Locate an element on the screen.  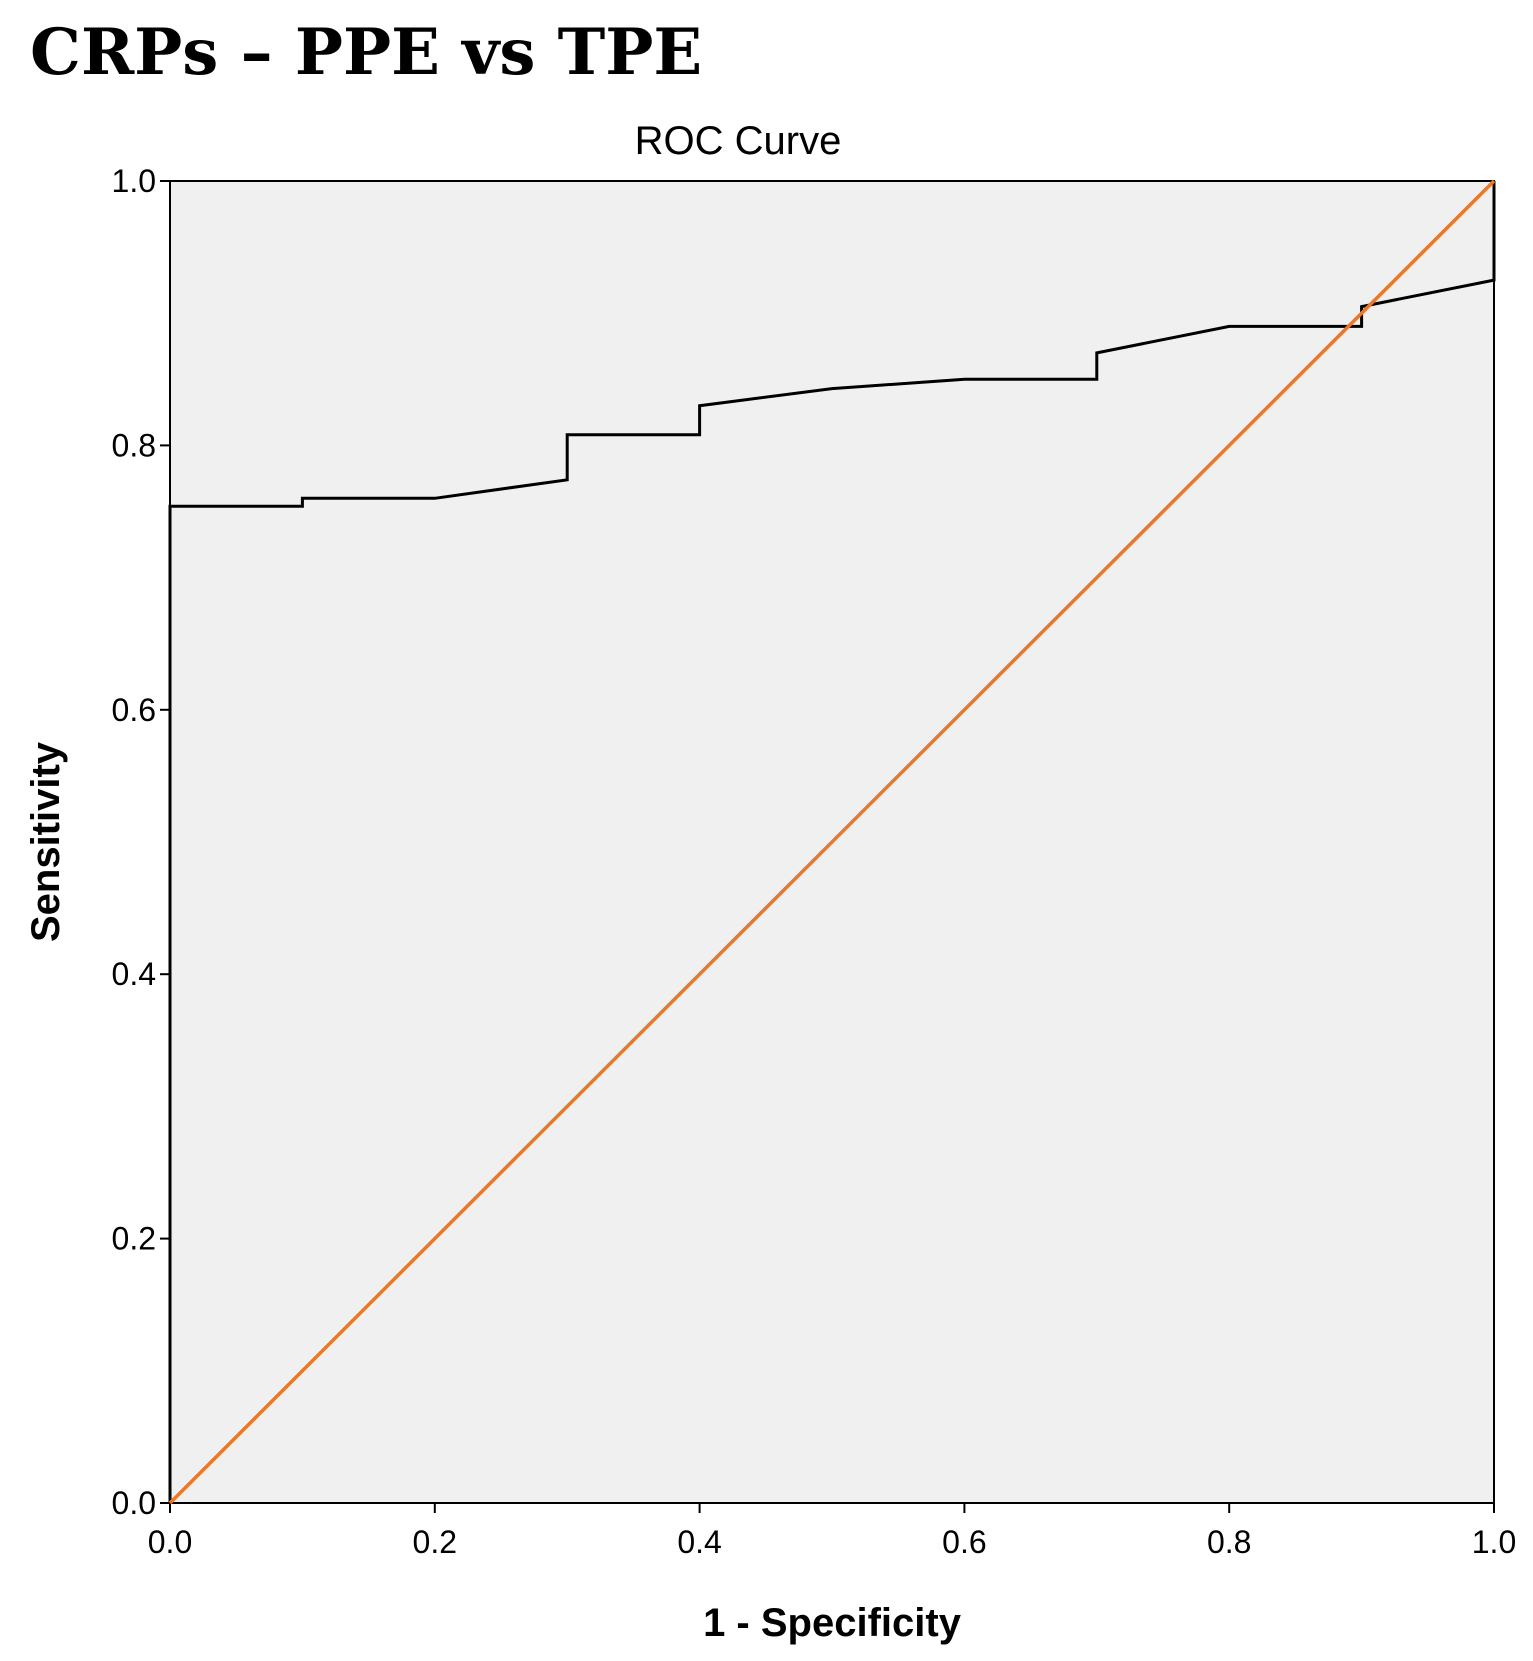
x-tick-label: 1.0 is located at coordinates (1494, 1542).